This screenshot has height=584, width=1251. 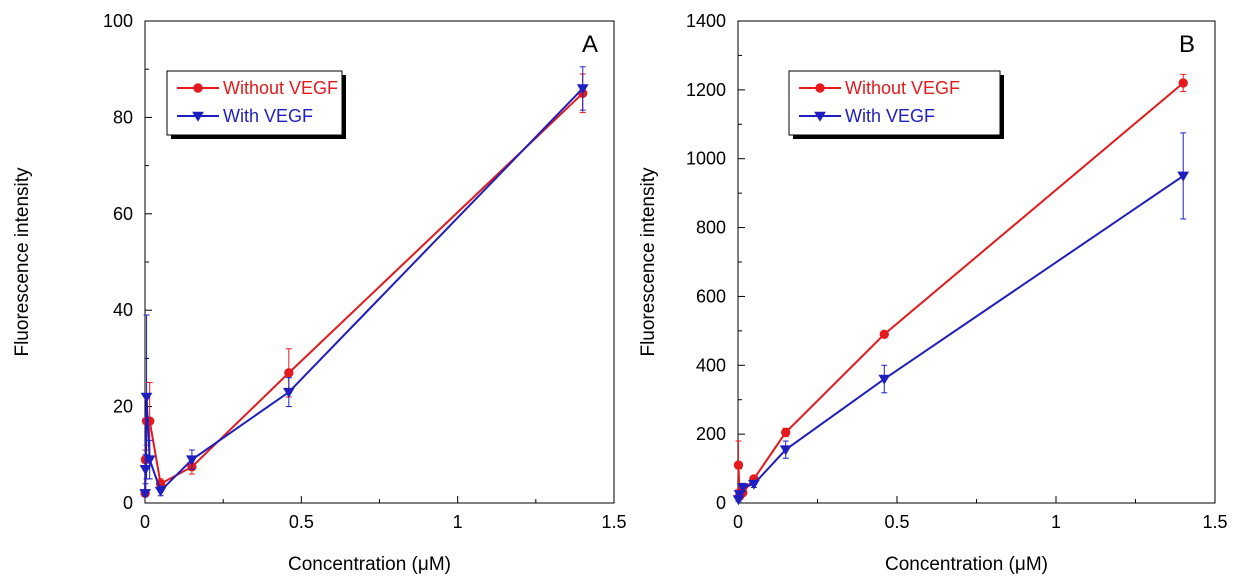 I want to click on y-tick-label: 800, so click(x=711, y=228).